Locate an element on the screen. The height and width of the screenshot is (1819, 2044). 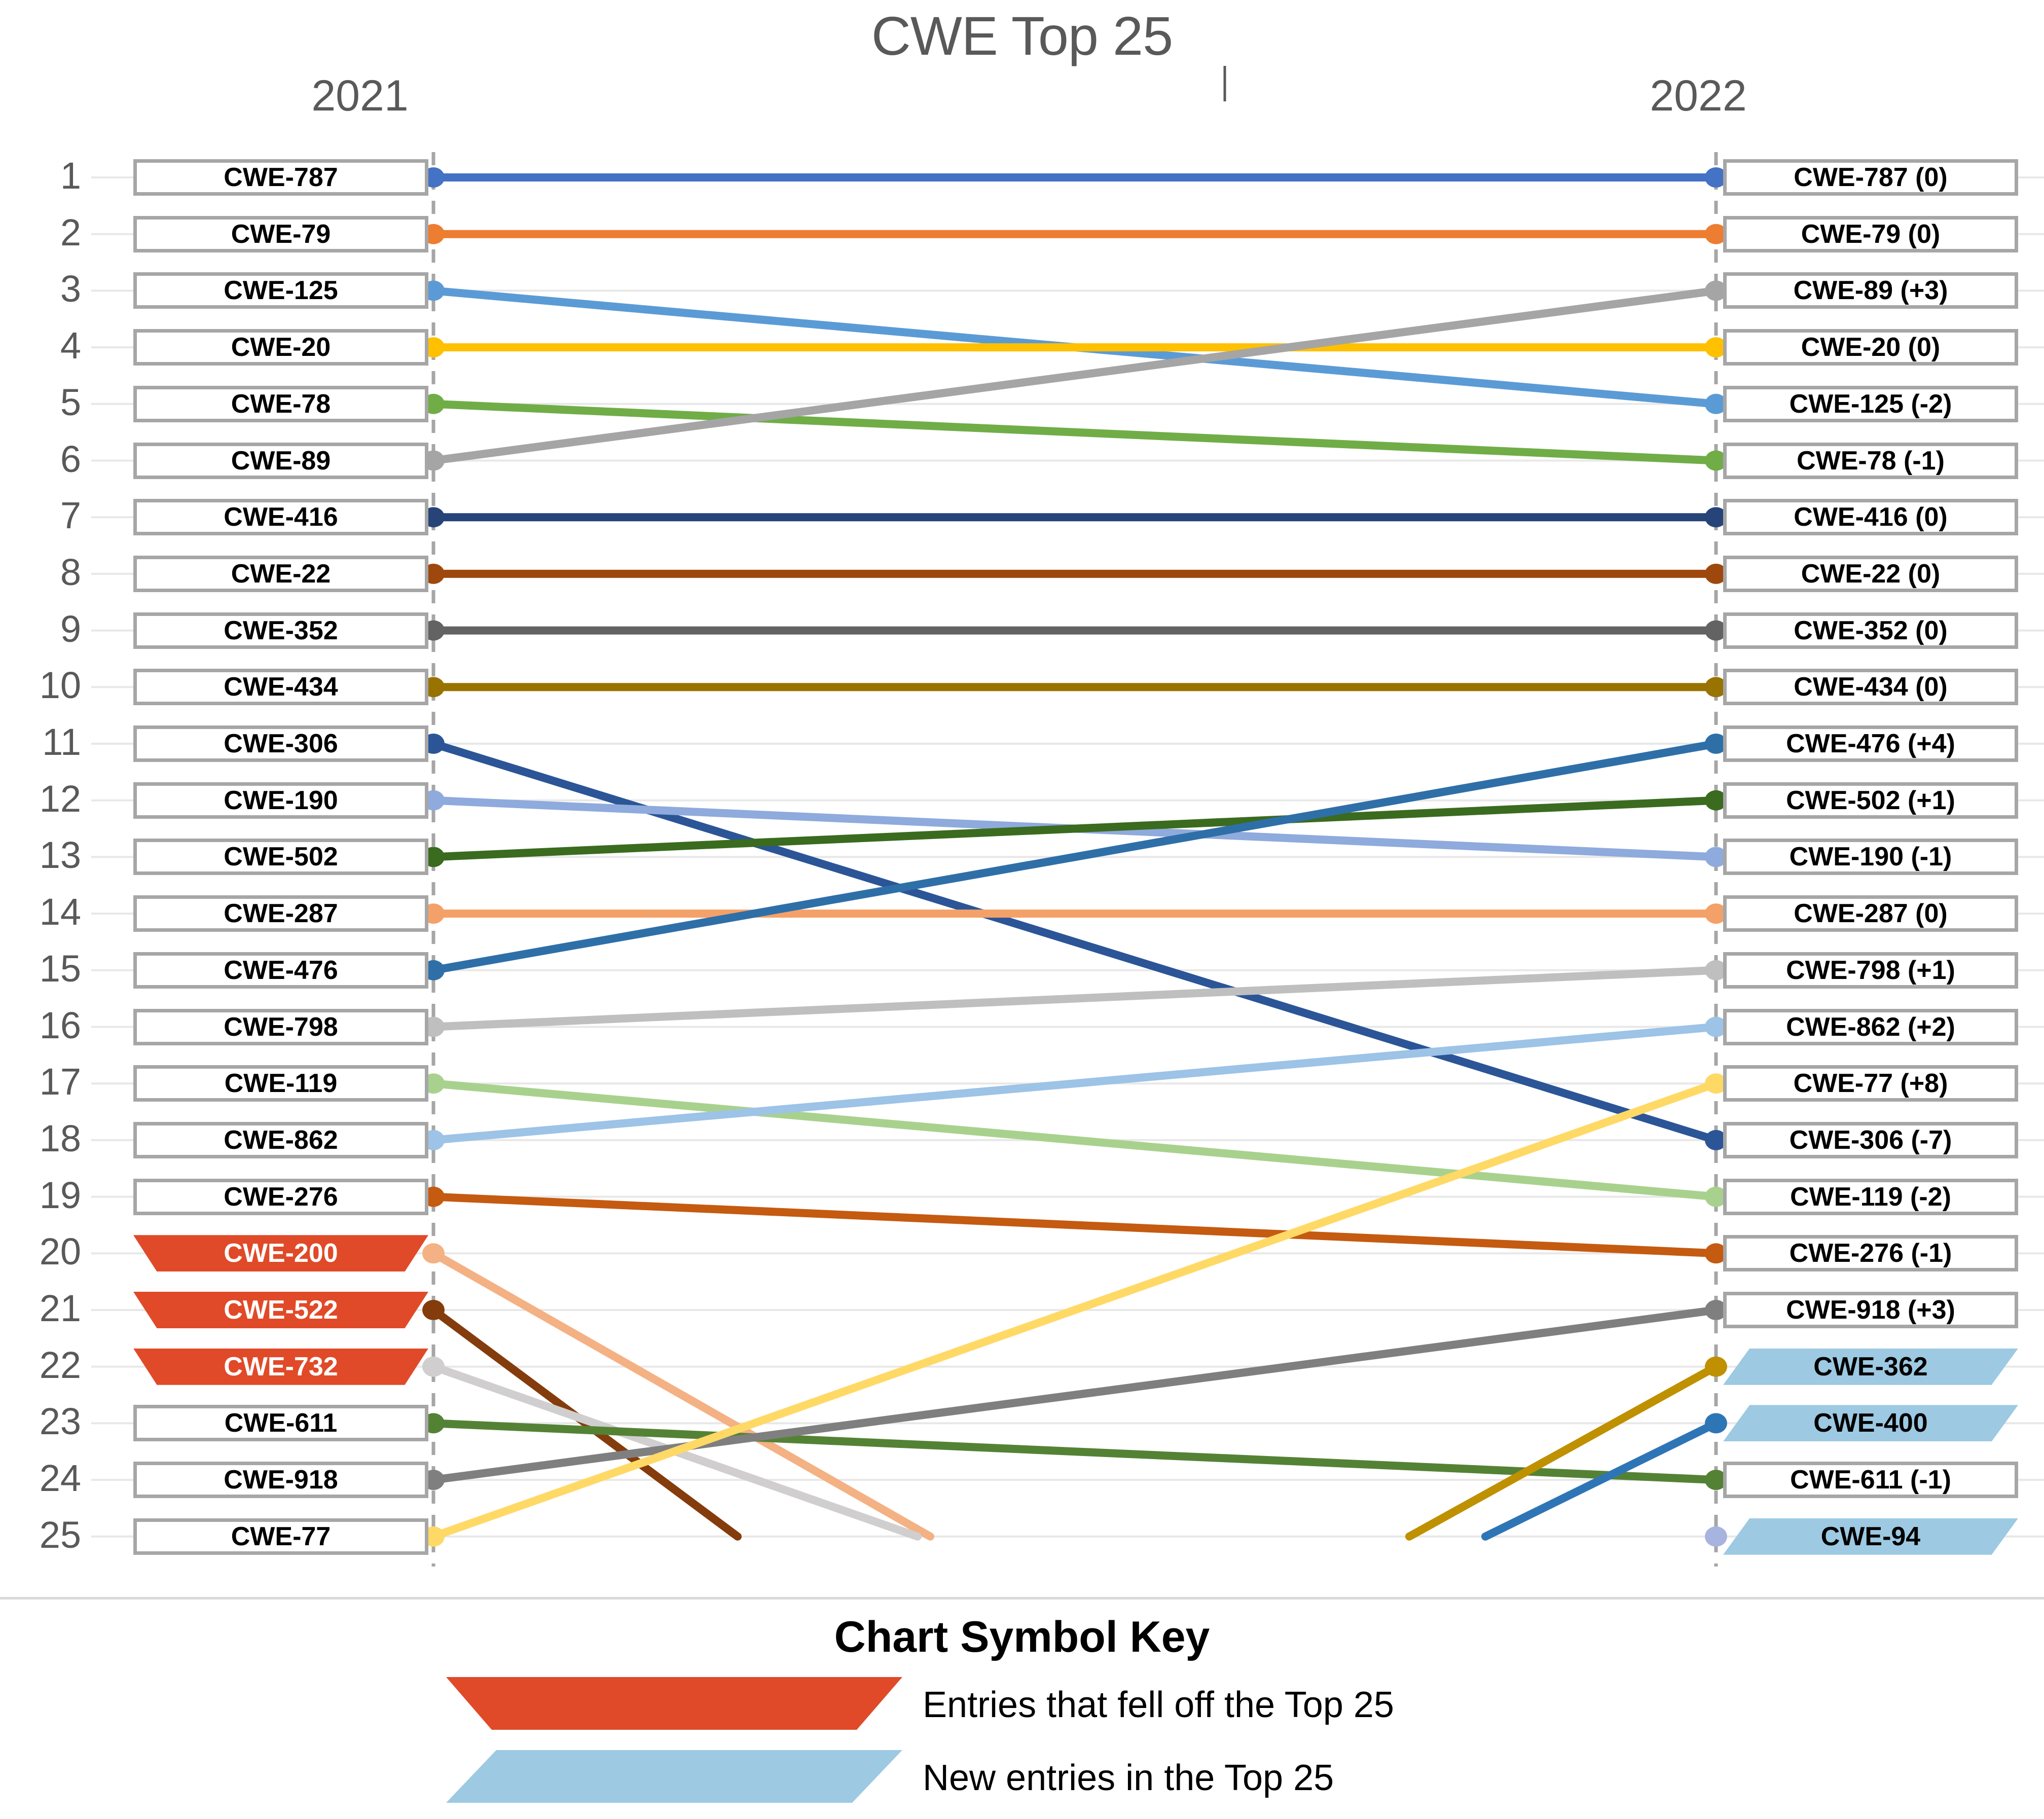
left-node-cwe-522: CWE-522 is located at coordinates (281, 1310).